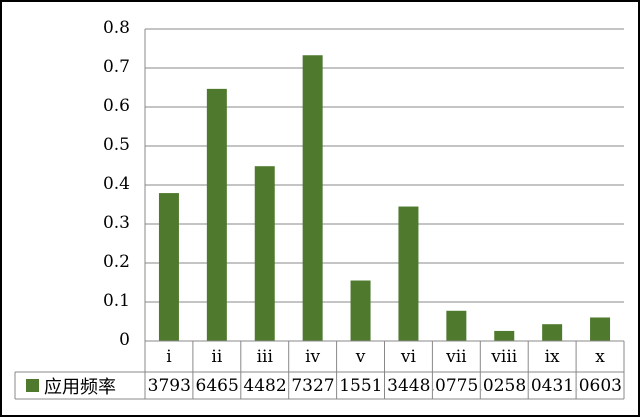 This screenshot has height=417, width=640. I want to click on x-category-label: vi, so click(408, 356).